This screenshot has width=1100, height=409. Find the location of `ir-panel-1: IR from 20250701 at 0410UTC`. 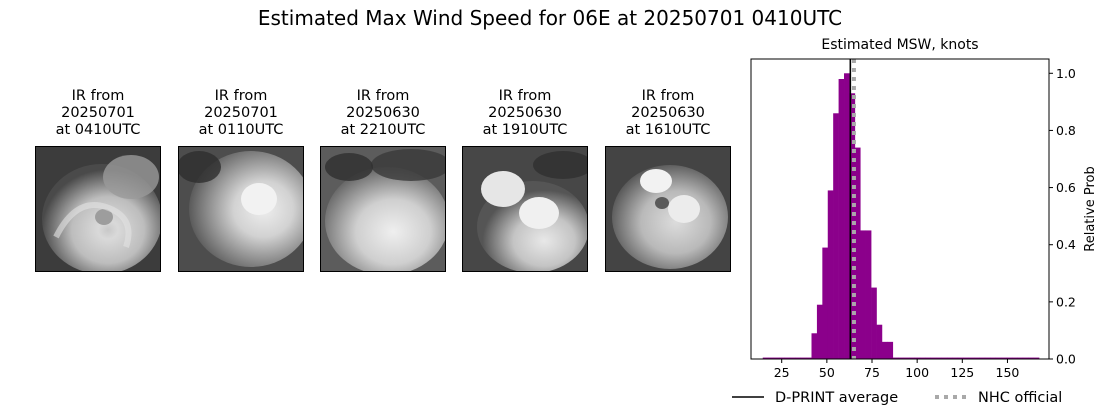

ir-panel-1: IR from 20250701 at 0410UTC is located at coordinates (98, 180).